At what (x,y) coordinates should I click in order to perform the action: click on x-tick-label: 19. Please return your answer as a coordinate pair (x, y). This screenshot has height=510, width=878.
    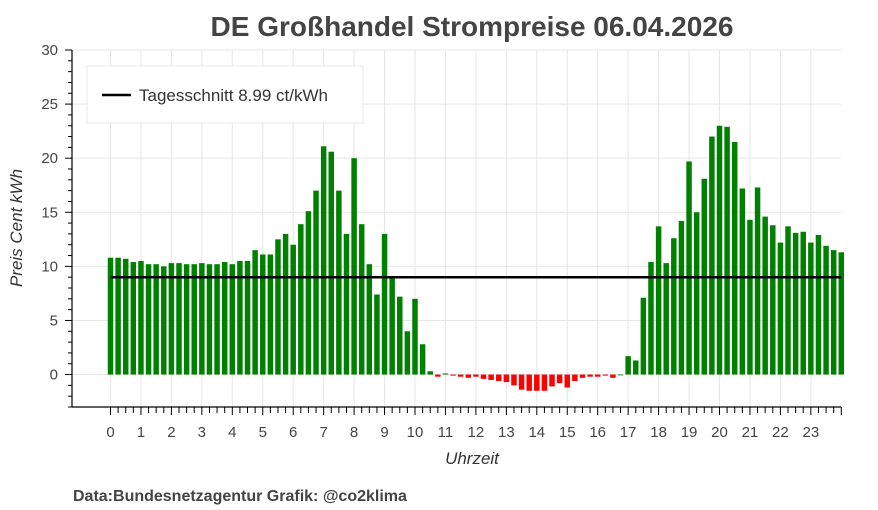
    Looking at the image, I should click on (689, 432).